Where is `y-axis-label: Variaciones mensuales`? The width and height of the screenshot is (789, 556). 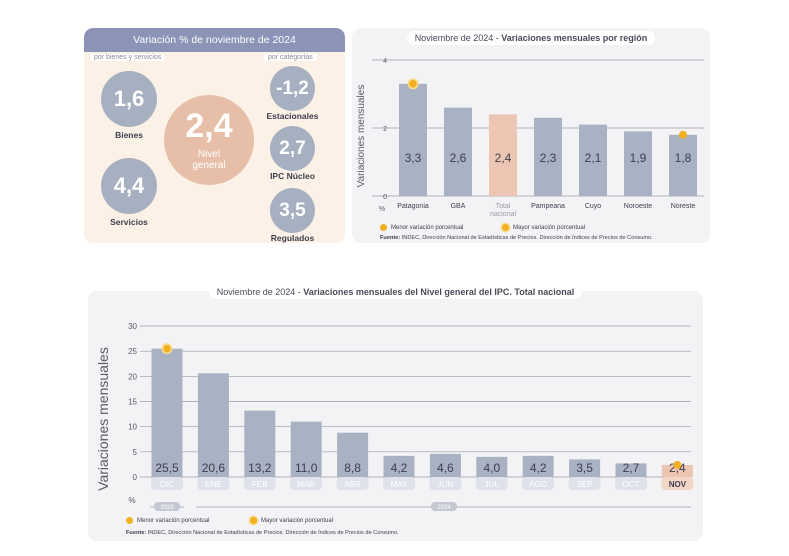
y-axis-label: Variaciones mensuales is located at coordinates (361, 136).